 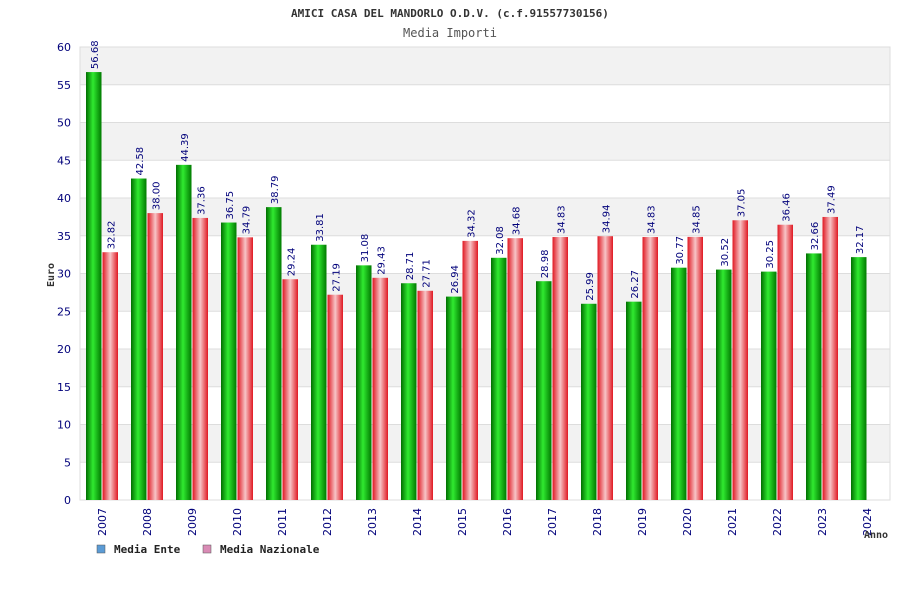 I want to click on y-axis-ticks: 0 5 10 15 20 25 30 35 40 45 50 55 60, so click(x=64, y=274).